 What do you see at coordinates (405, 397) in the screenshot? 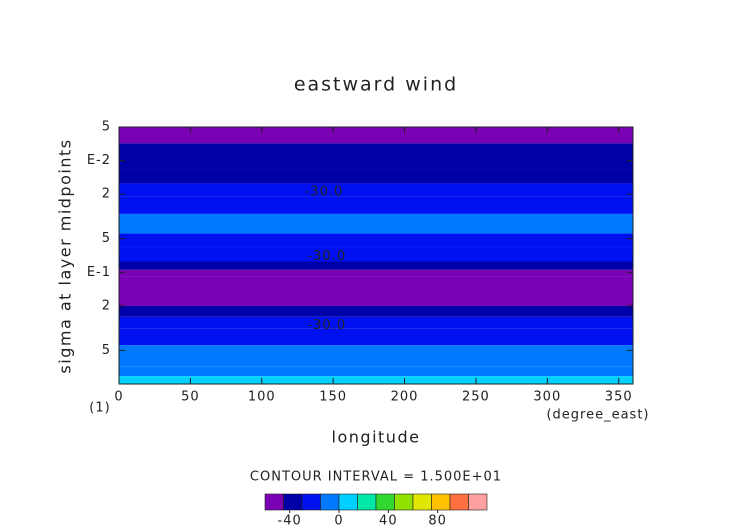
I see `x-tick-label: 200` at bounding box center [405, 397].